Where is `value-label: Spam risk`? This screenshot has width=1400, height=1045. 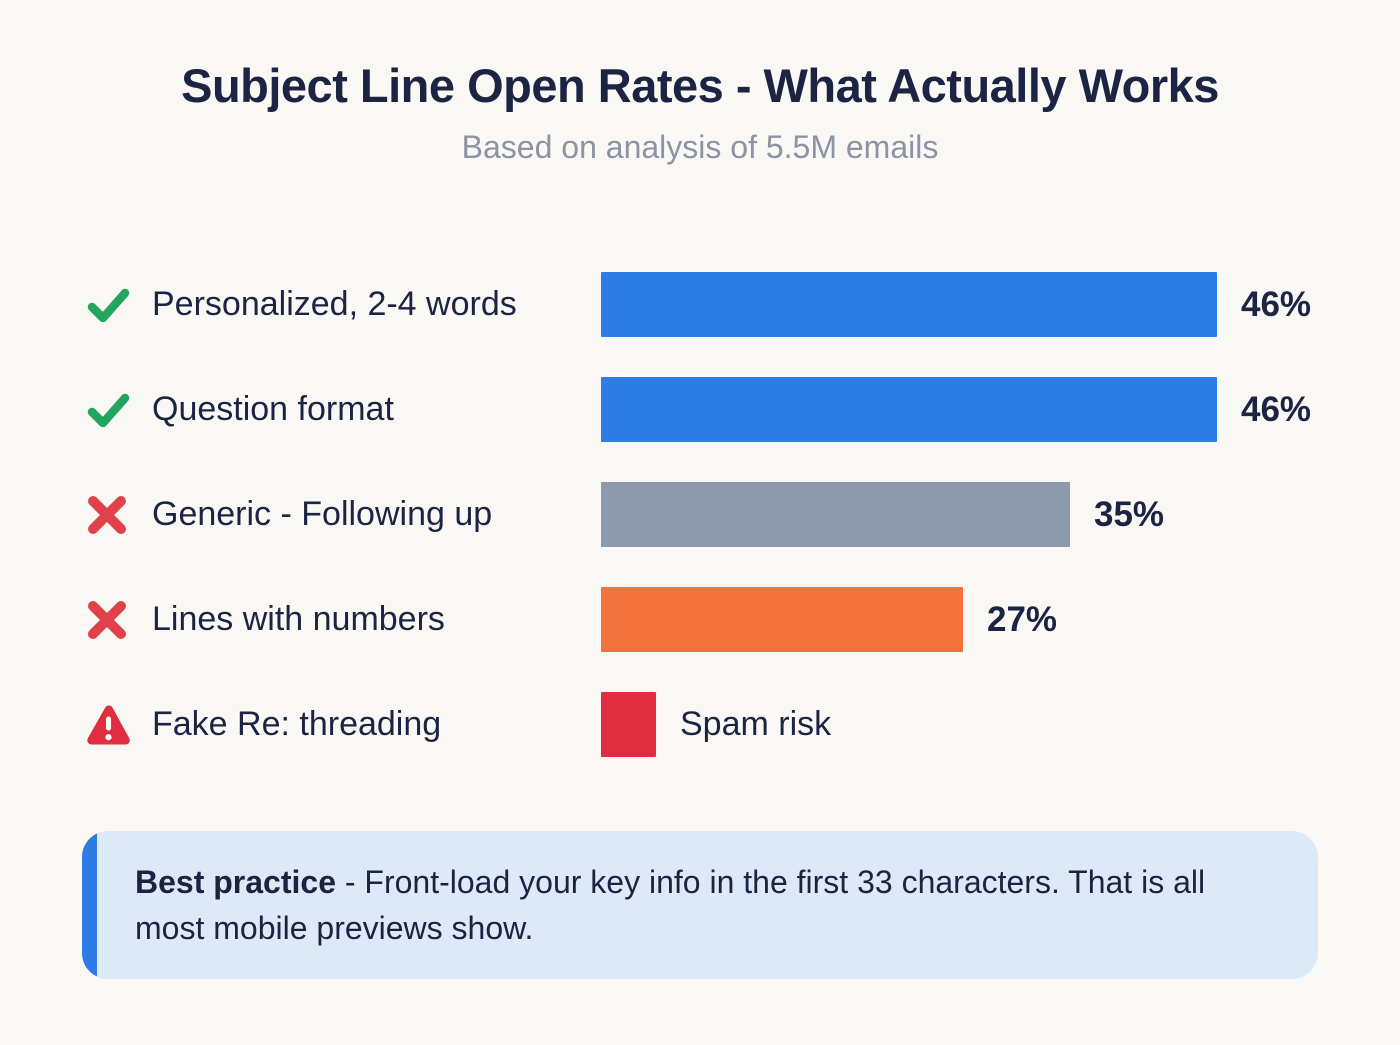
value-label: Spam risk is located at coordinates (756, 724).